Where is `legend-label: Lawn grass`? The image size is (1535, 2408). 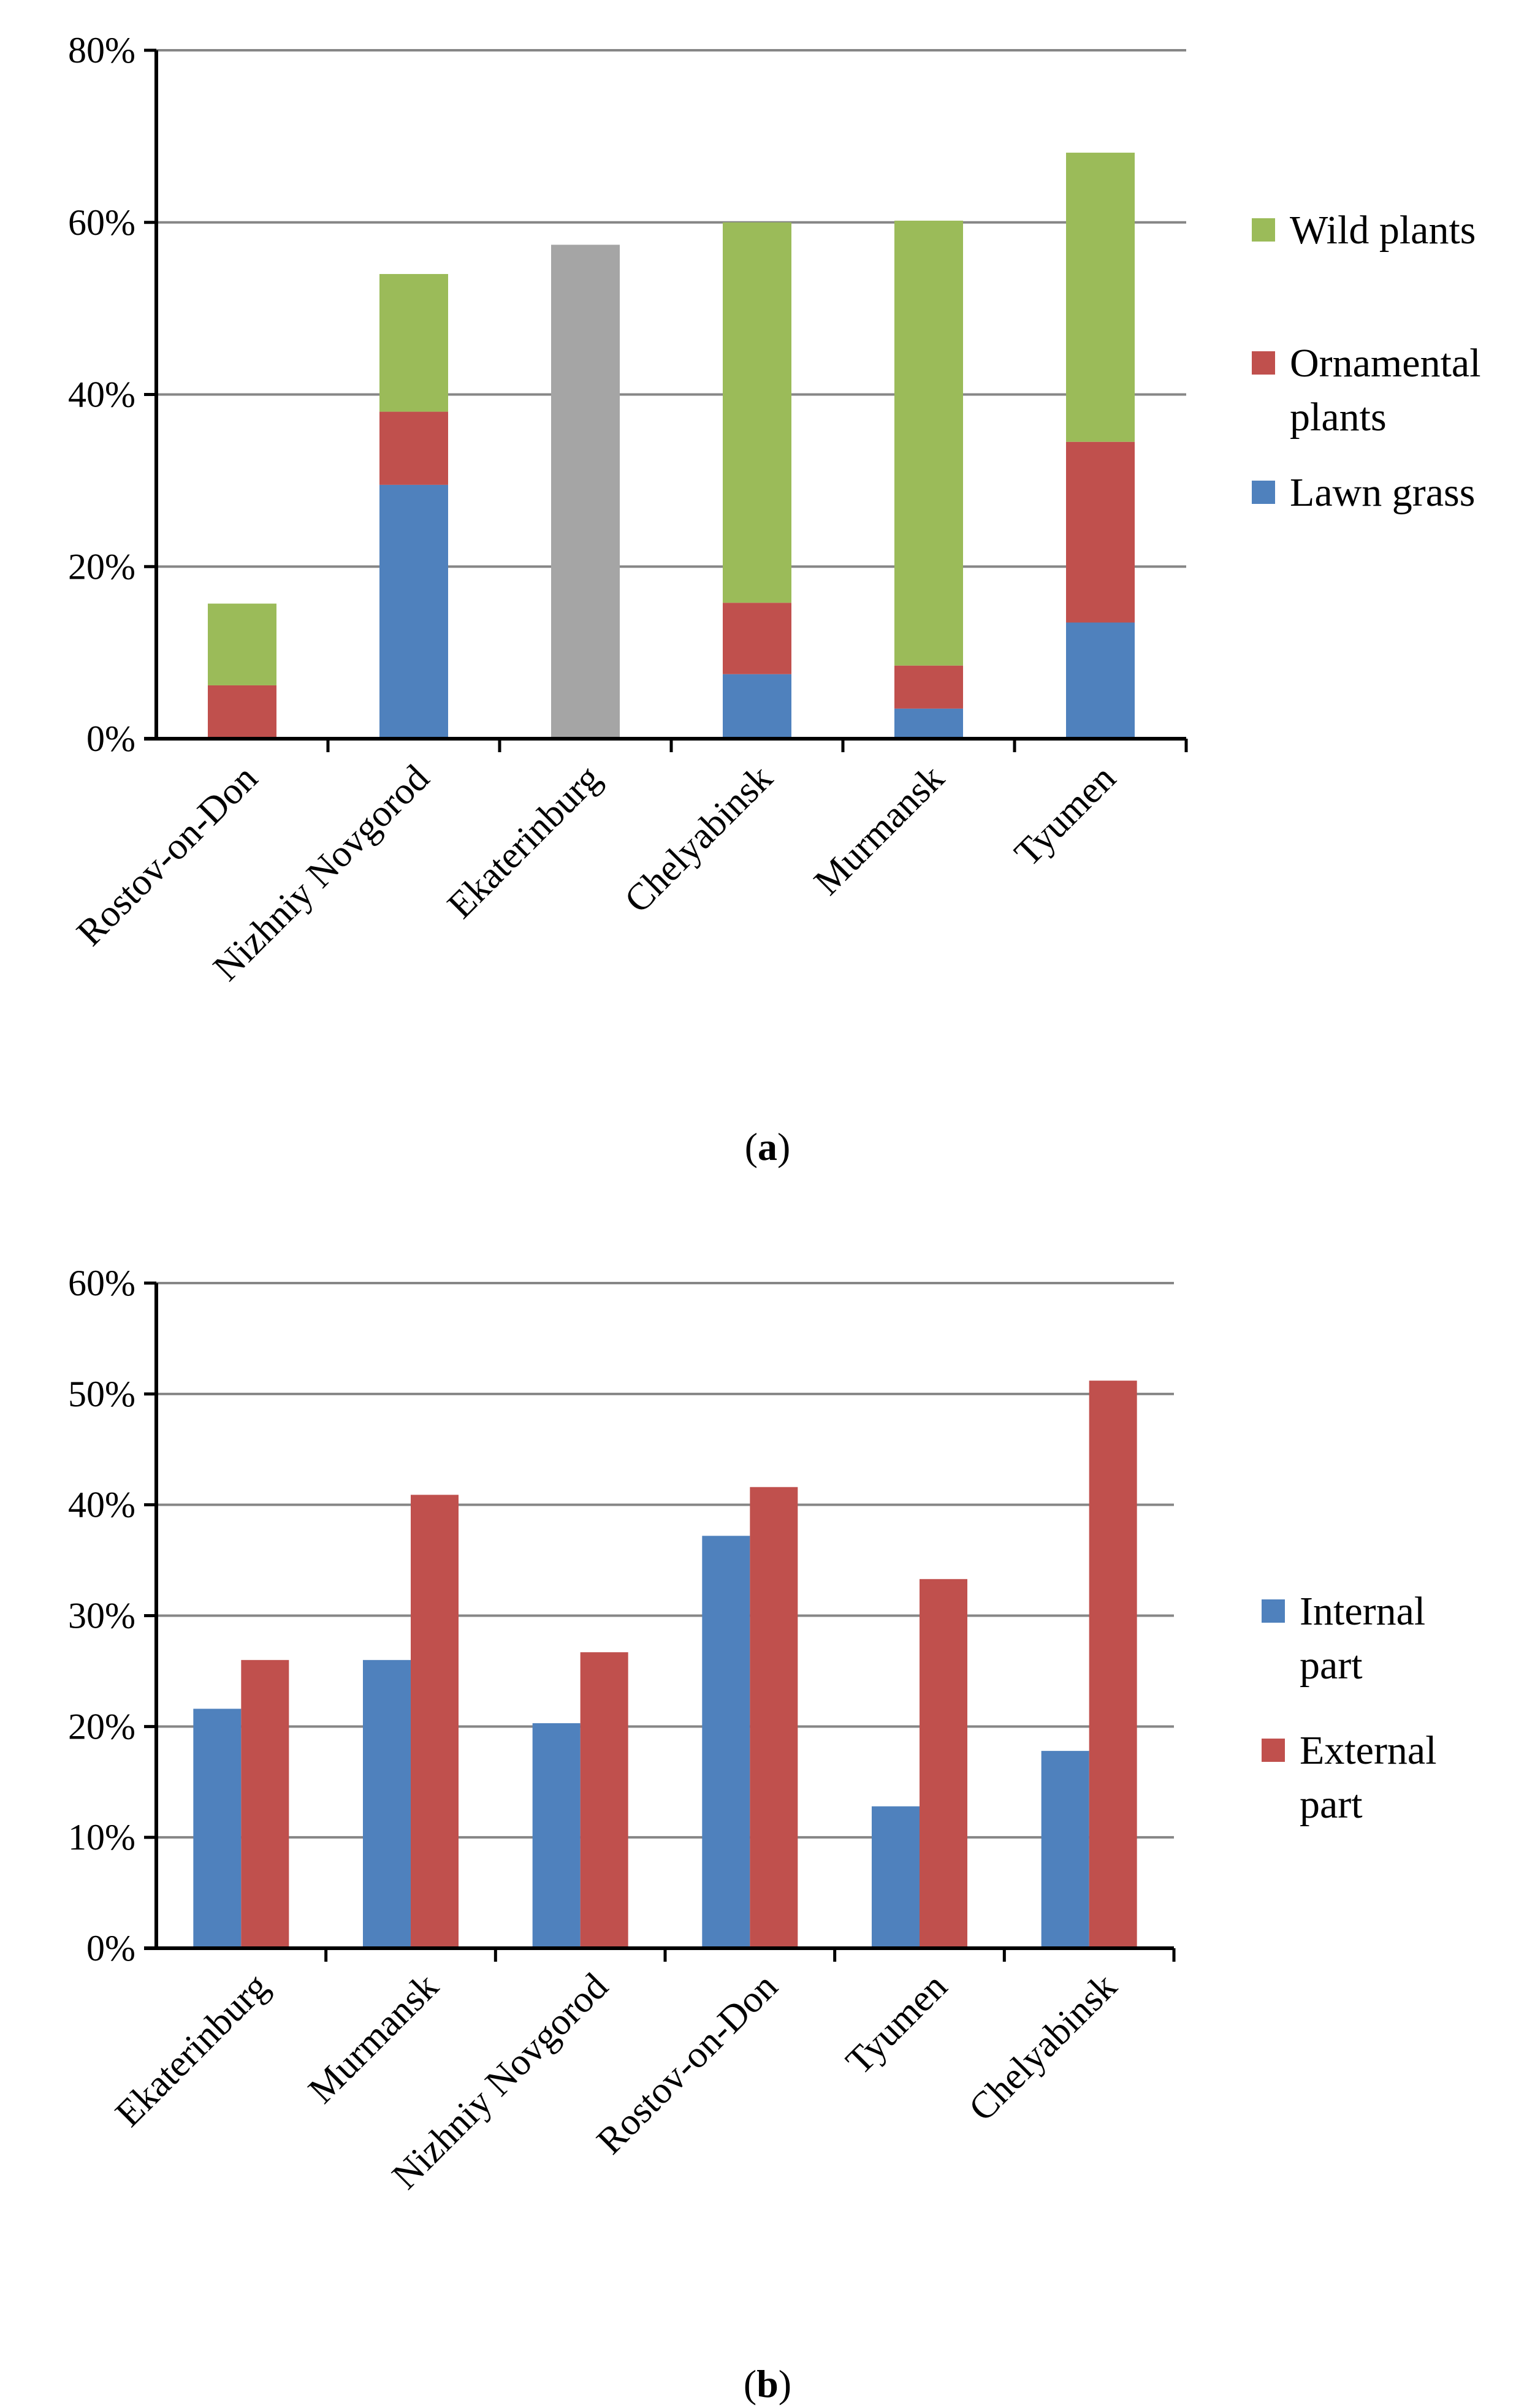 legend-label: Lawn grass is located at coordinates (1382, 492).